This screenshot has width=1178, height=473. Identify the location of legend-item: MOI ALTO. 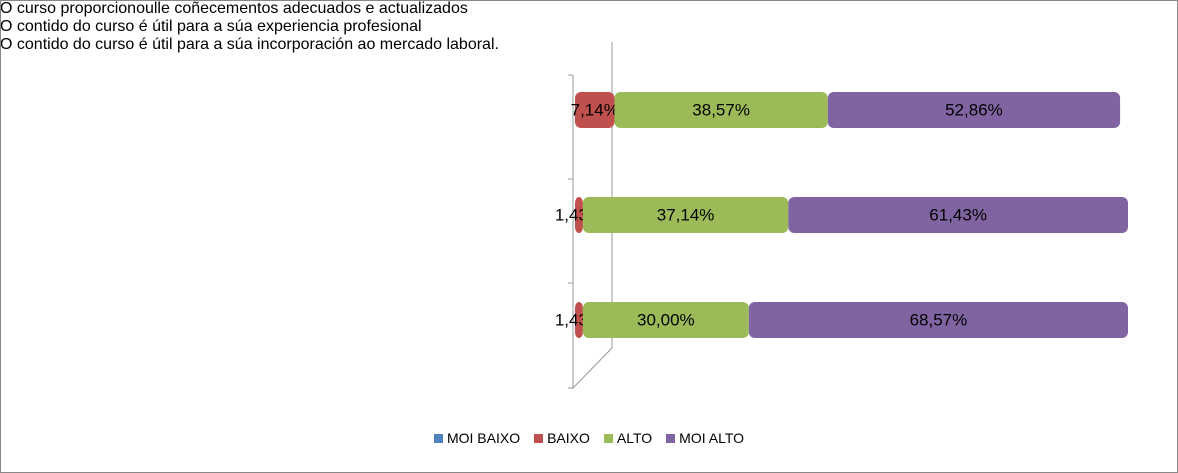
(705, 438).